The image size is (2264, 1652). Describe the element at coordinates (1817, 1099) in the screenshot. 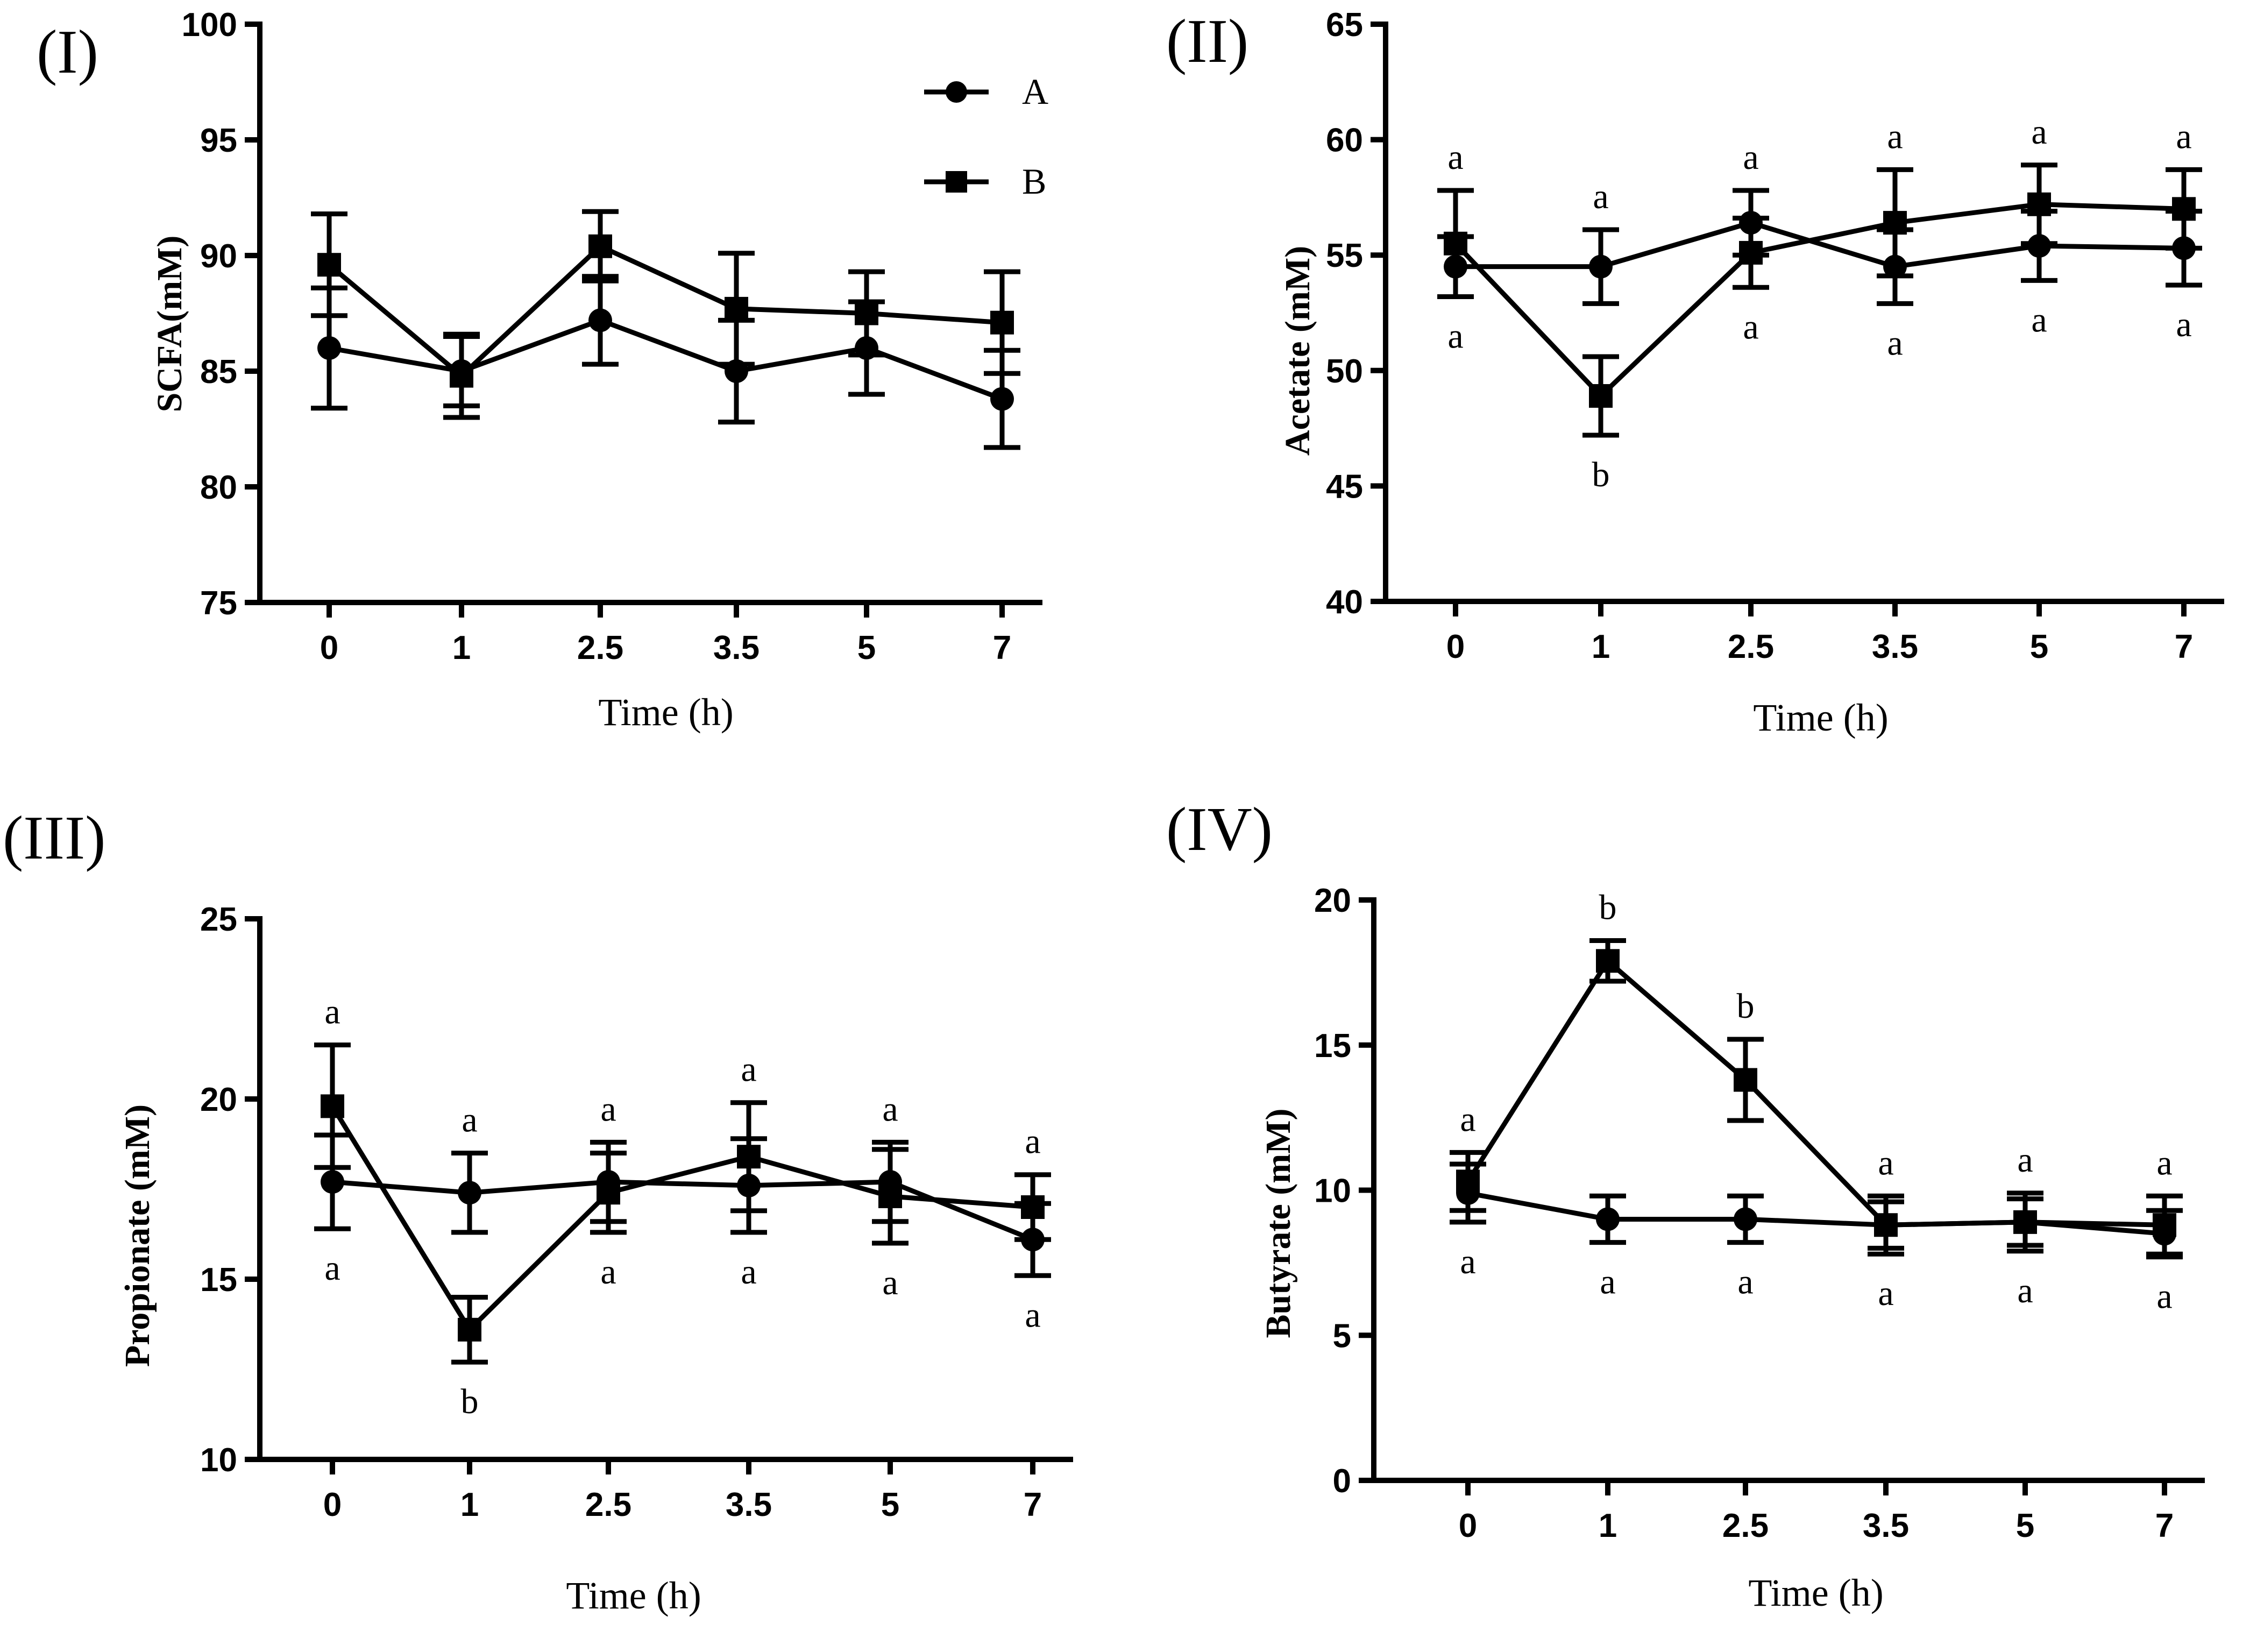

I see `series-layer` at that location.